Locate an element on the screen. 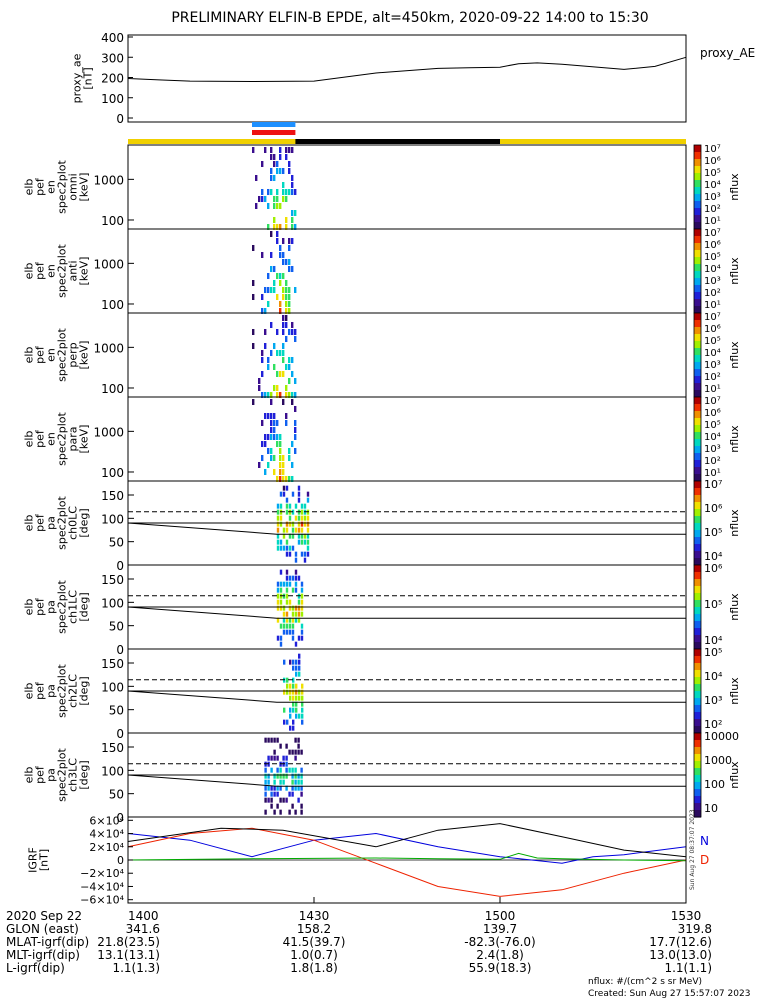 The width and height of the screenshot is (775, 1000). pa_ch0-ylabel-line: spec2plot is located at coordinates (62, 523).